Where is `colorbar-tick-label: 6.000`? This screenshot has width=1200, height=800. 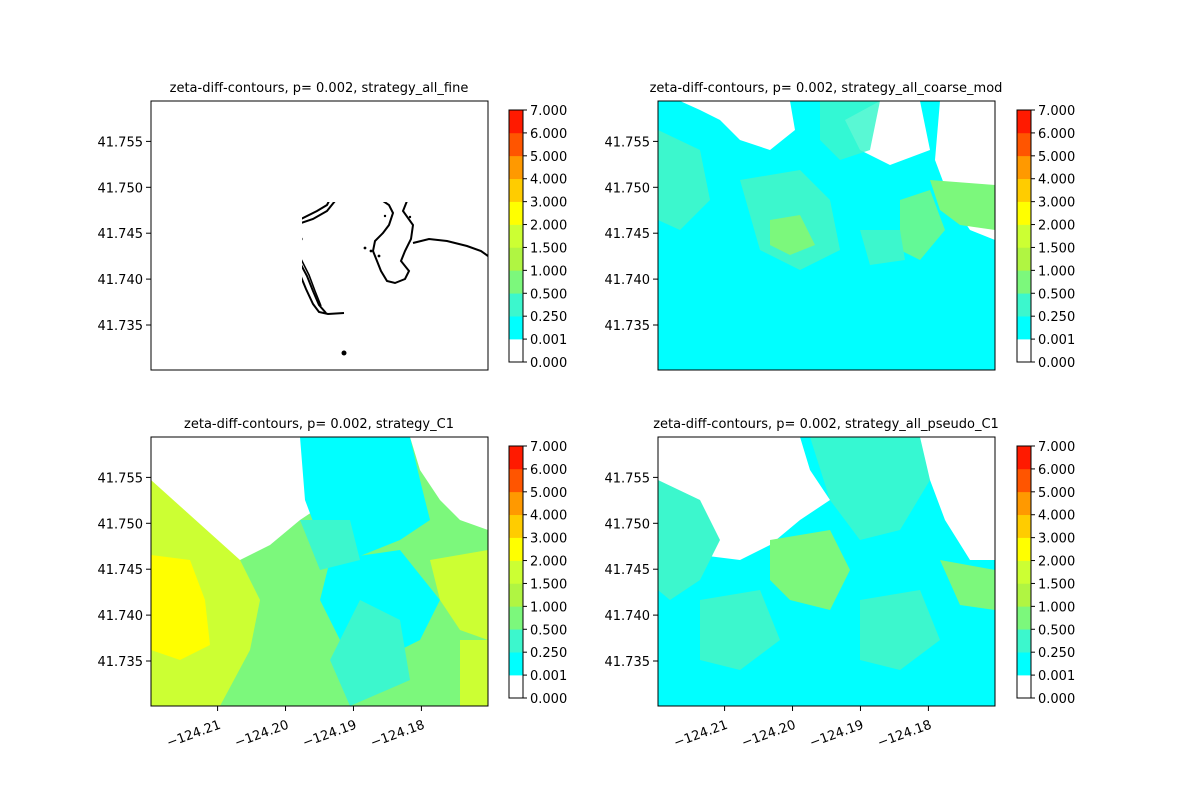
colorbar-tick-label: 6.000 is located at coordinates (548, 470).